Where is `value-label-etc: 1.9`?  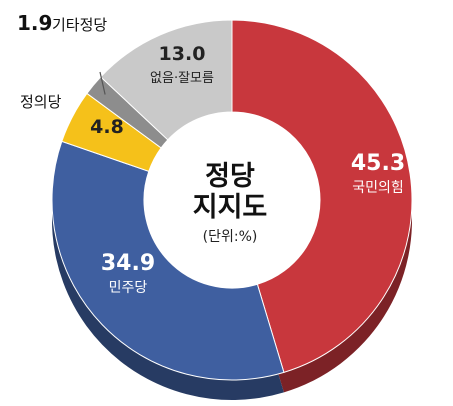
value-label-etc: 1.9 is located at coordinates (34, 23).